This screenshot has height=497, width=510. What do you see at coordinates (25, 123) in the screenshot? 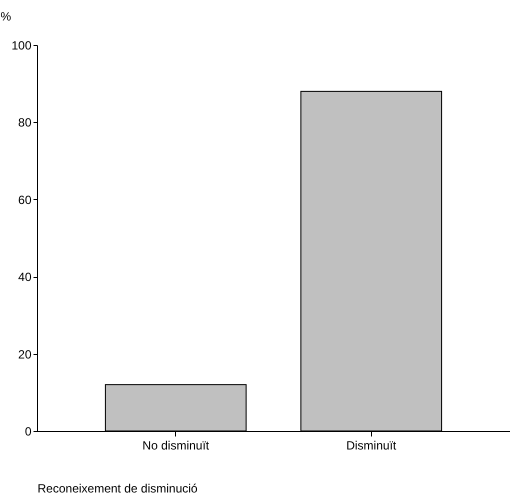
I see `y-tick-label: 80` at bounding box center [25, 123].